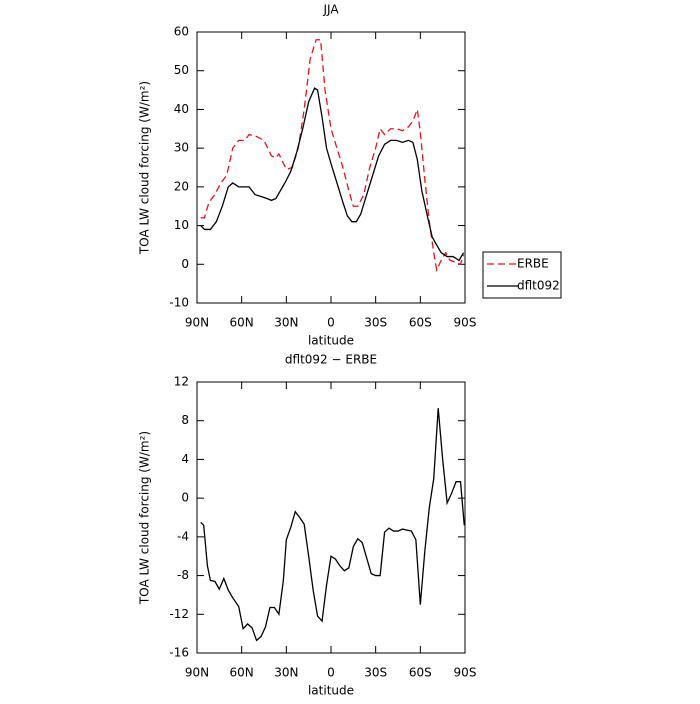 The height and width of the screenshot is (704, 700). Describe the element at coordinates (179, 653) in the screenshot. I see `y-tick-label: -16` at that location.